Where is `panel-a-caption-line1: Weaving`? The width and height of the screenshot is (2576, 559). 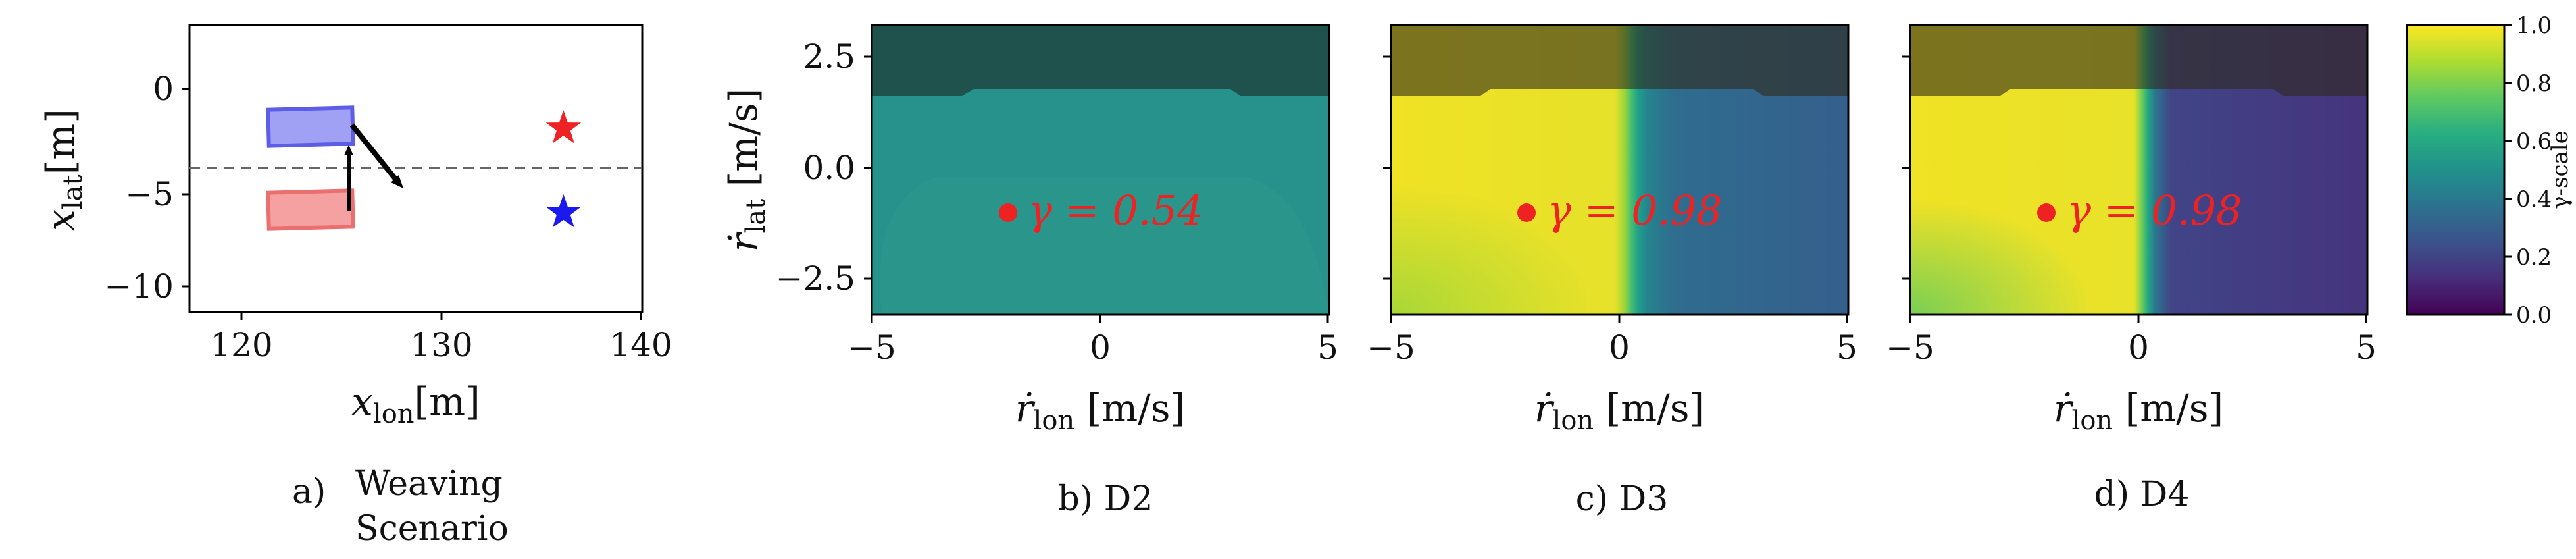
panel-a-caption-line1: Weaving is located at coordinates (429, 484).